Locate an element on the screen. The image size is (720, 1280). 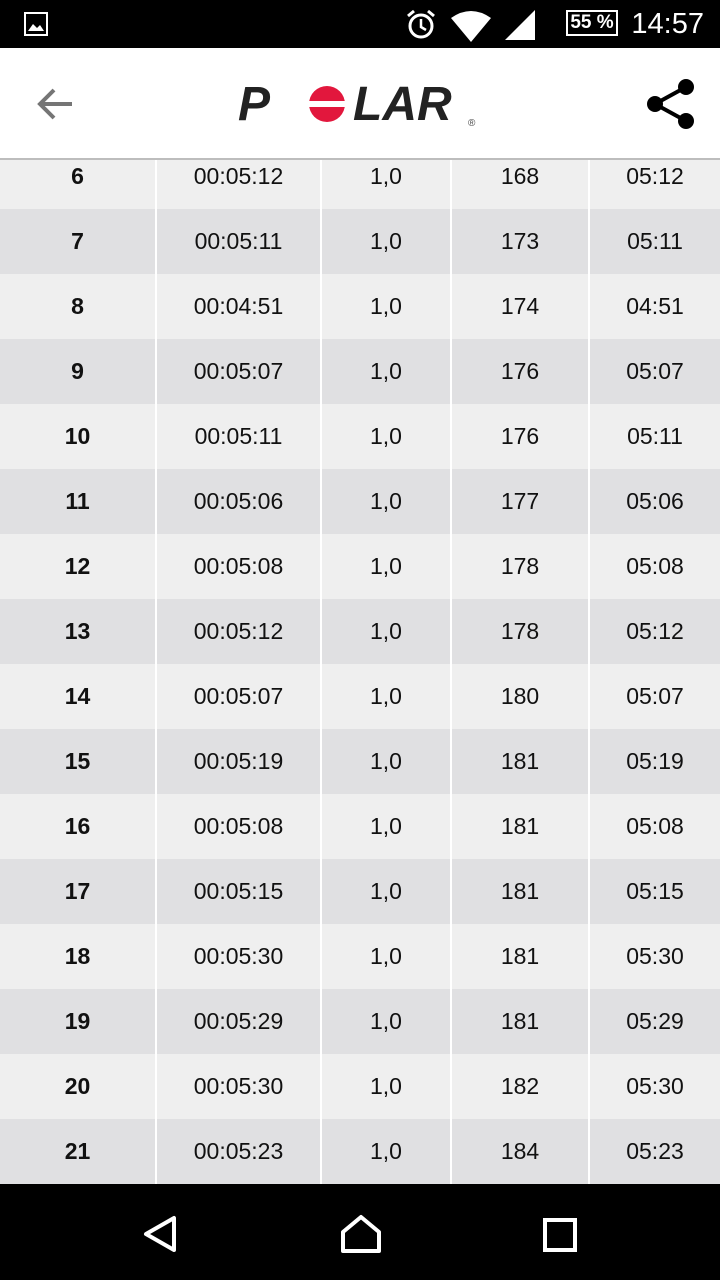
lap-pace: 05:23 is located at coordinates (655, 1151).